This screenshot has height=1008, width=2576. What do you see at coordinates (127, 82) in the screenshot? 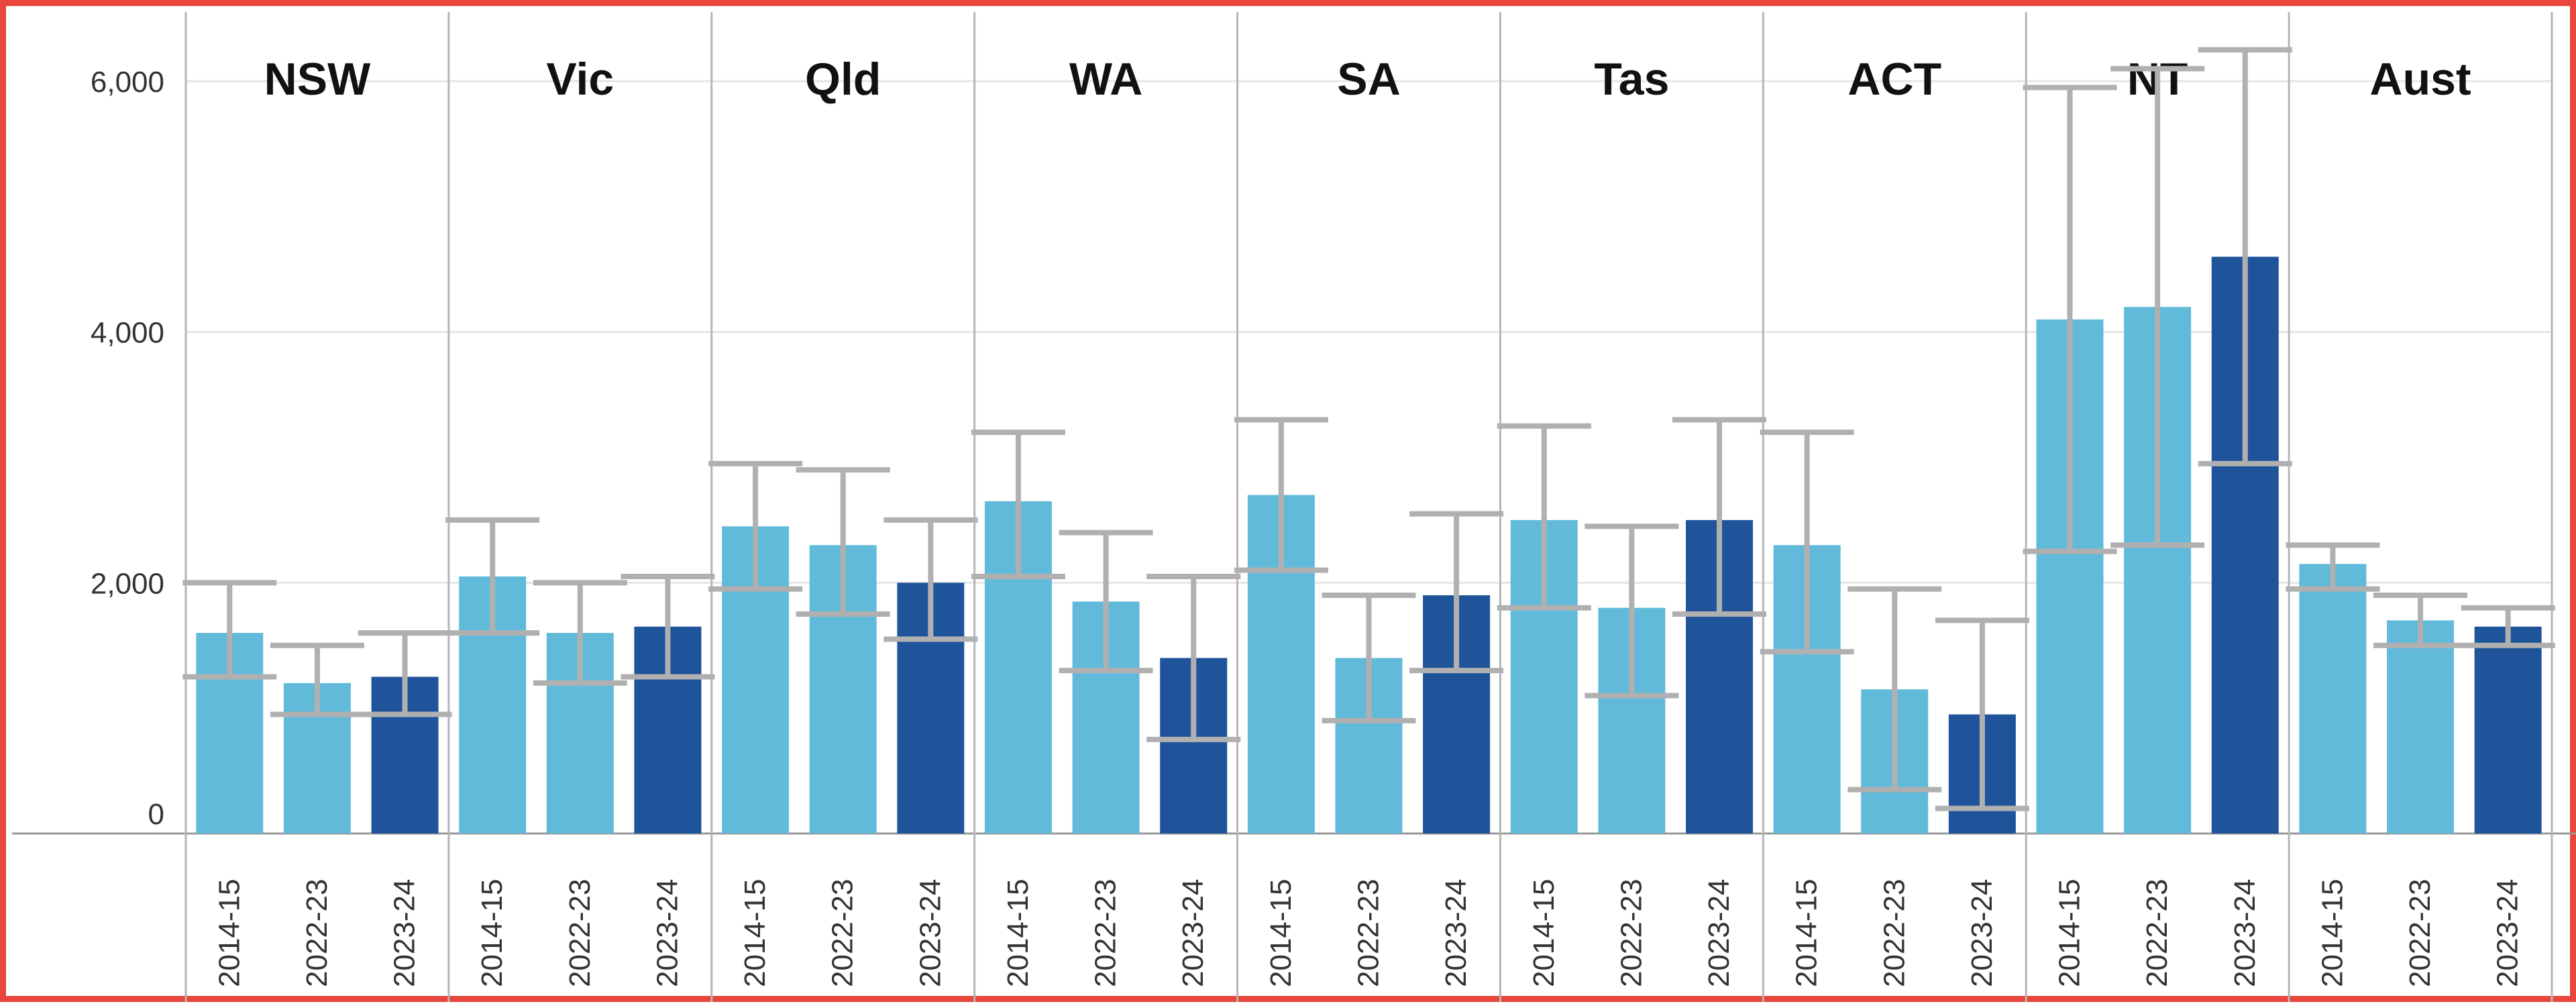
I see `y-tick-label: 6,000` at bounding box center [127, 82].